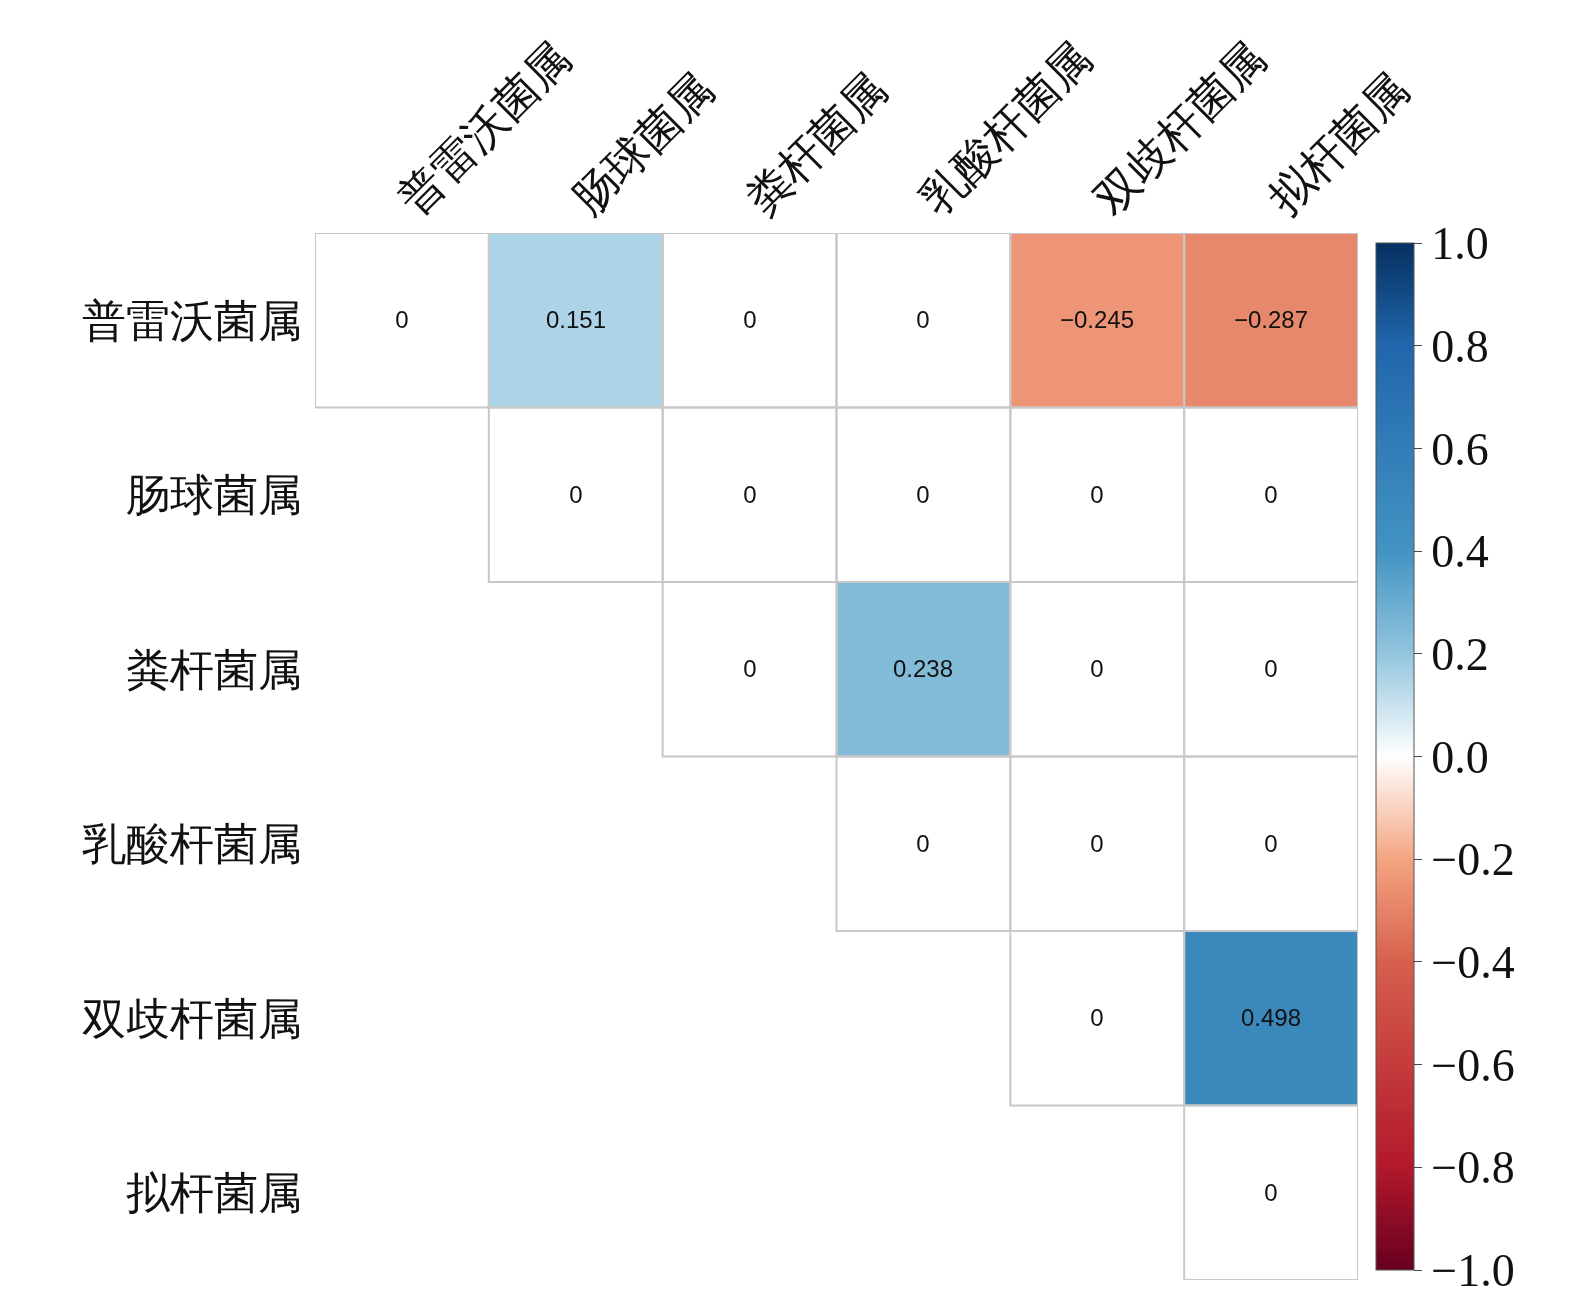 This screenshot has height=1316, width=1575. I want to click on color-bar-label: 0.8, so click(1460, 346).